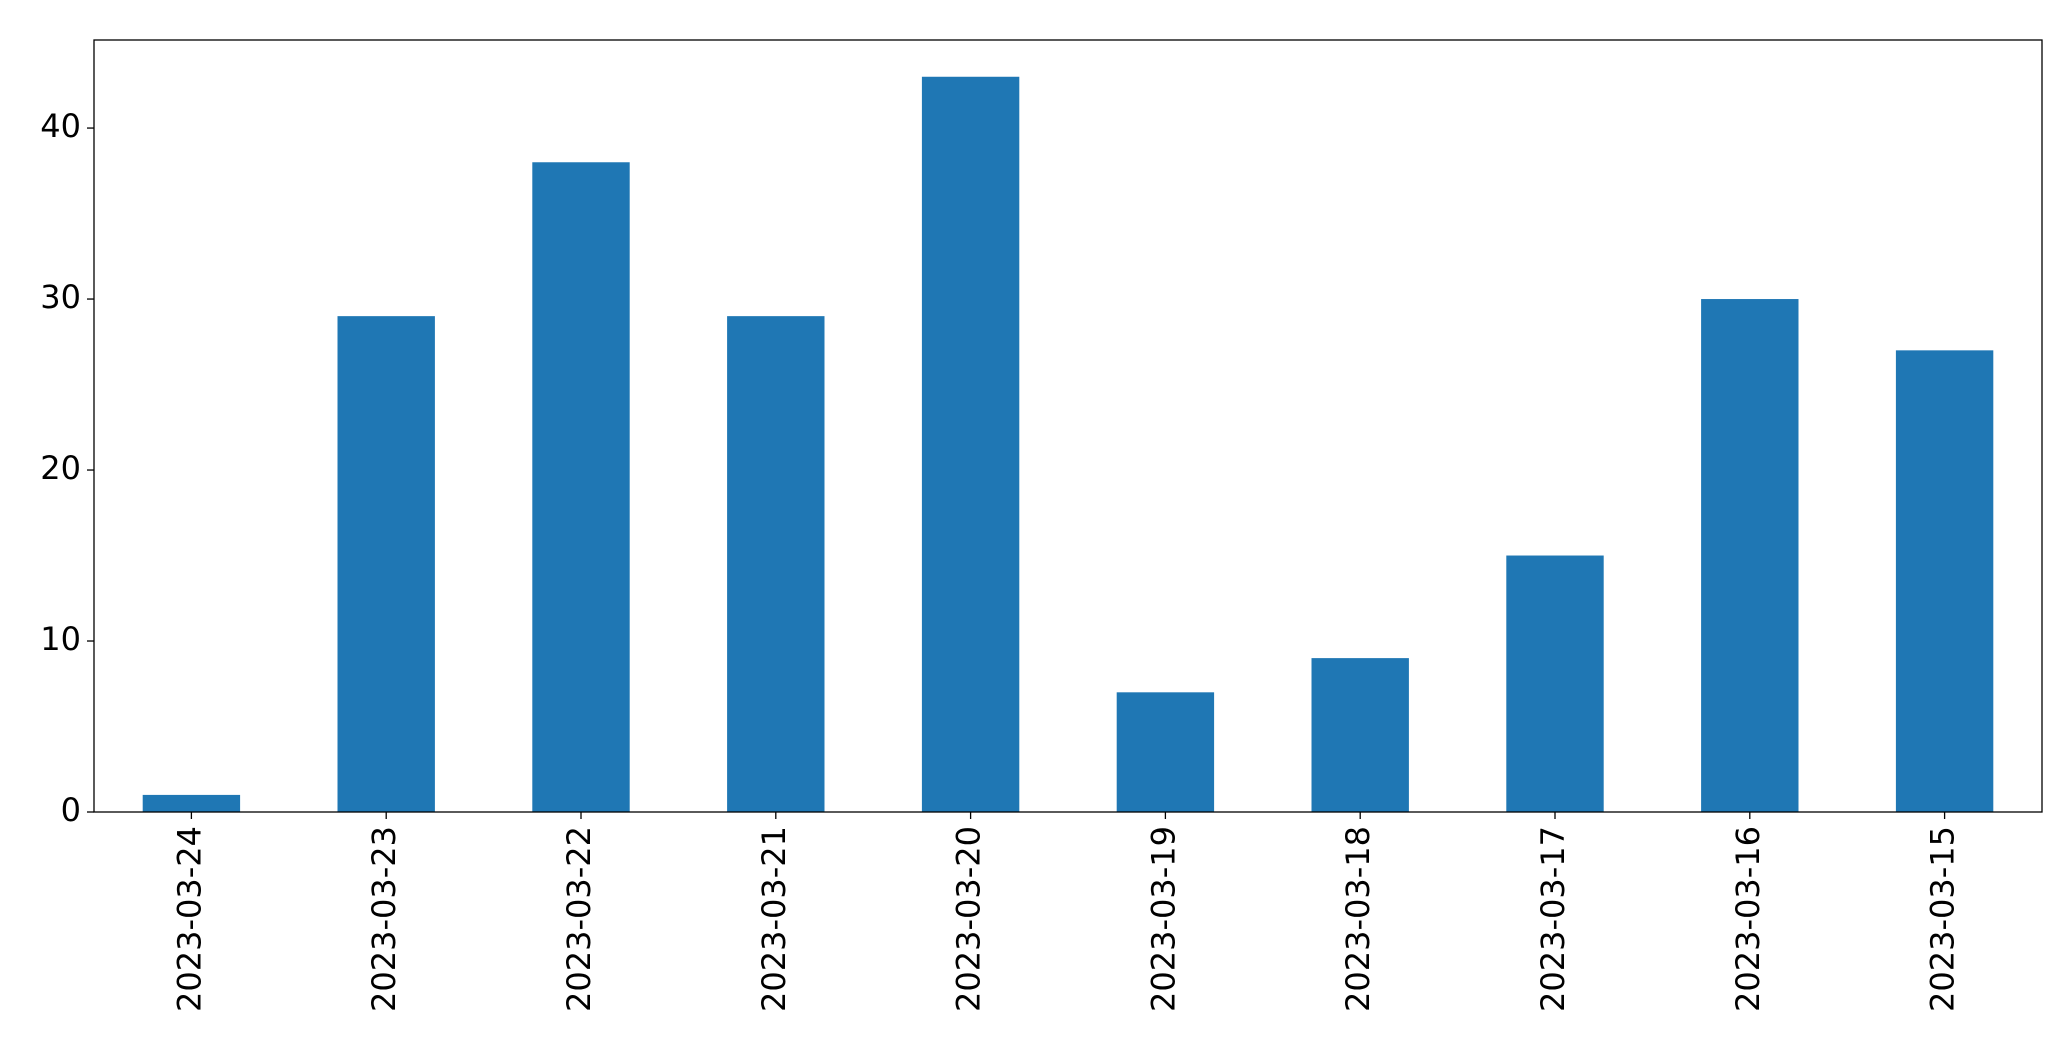  What do you see at coordinates (384, 919) in the screenshot?
I see `x-tick-label: 2023-03-23` at bounding box center [384, 919].